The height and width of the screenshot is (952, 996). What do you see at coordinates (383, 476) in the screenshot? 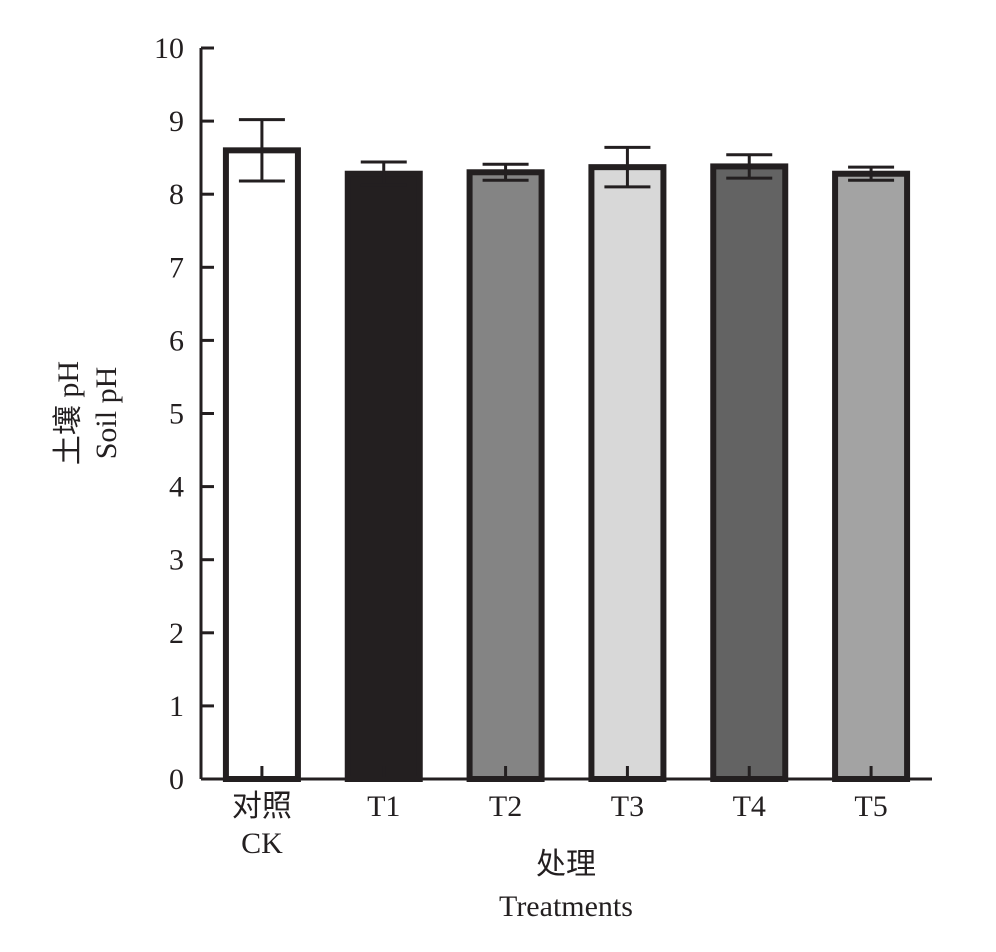
I see `bar-t1` at bounding box center [383, 476].